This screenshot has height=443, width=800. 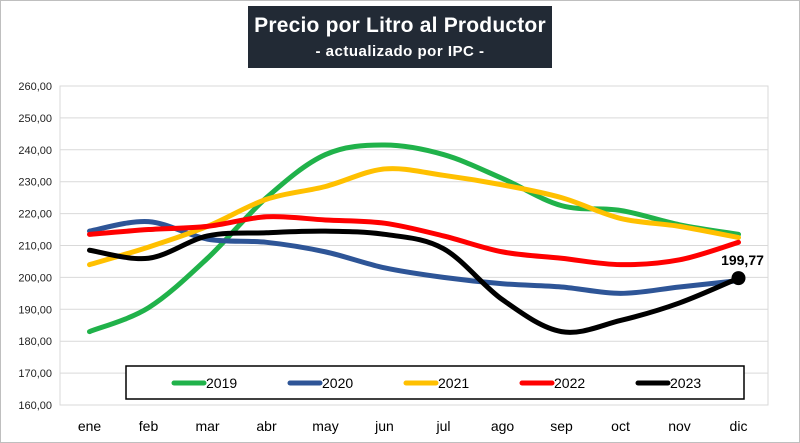 What do you see at coordinates (35, 87) in the screenshot?
I see `y-tick-label: 260,00` at bounding box center [35, 87].